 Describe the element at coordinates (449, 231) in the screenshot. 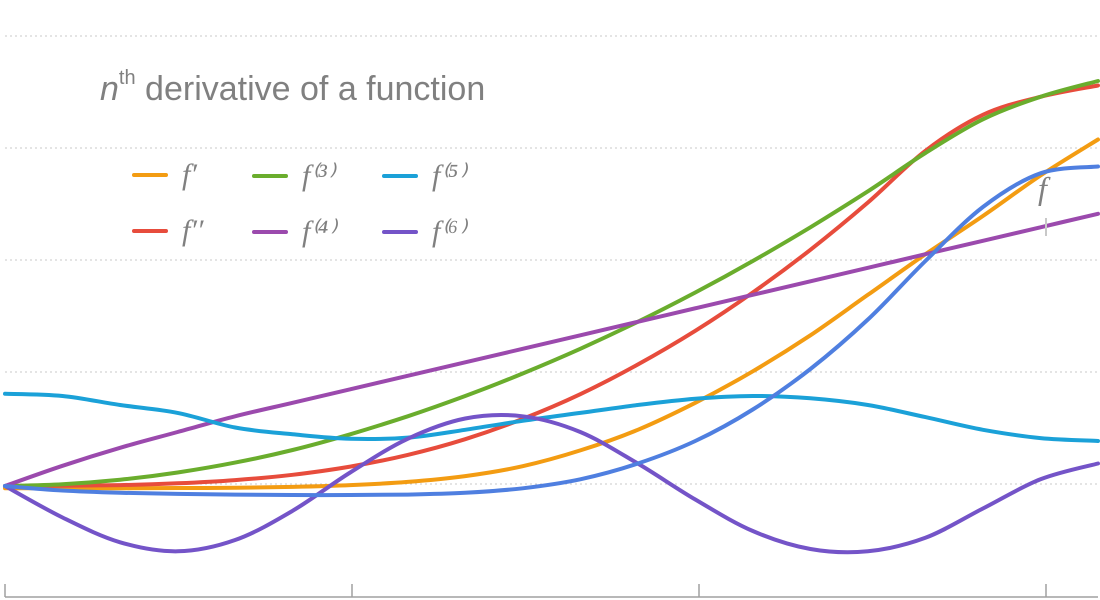

I see `legend-label-f6: f⁽⁶⁾` at that location.